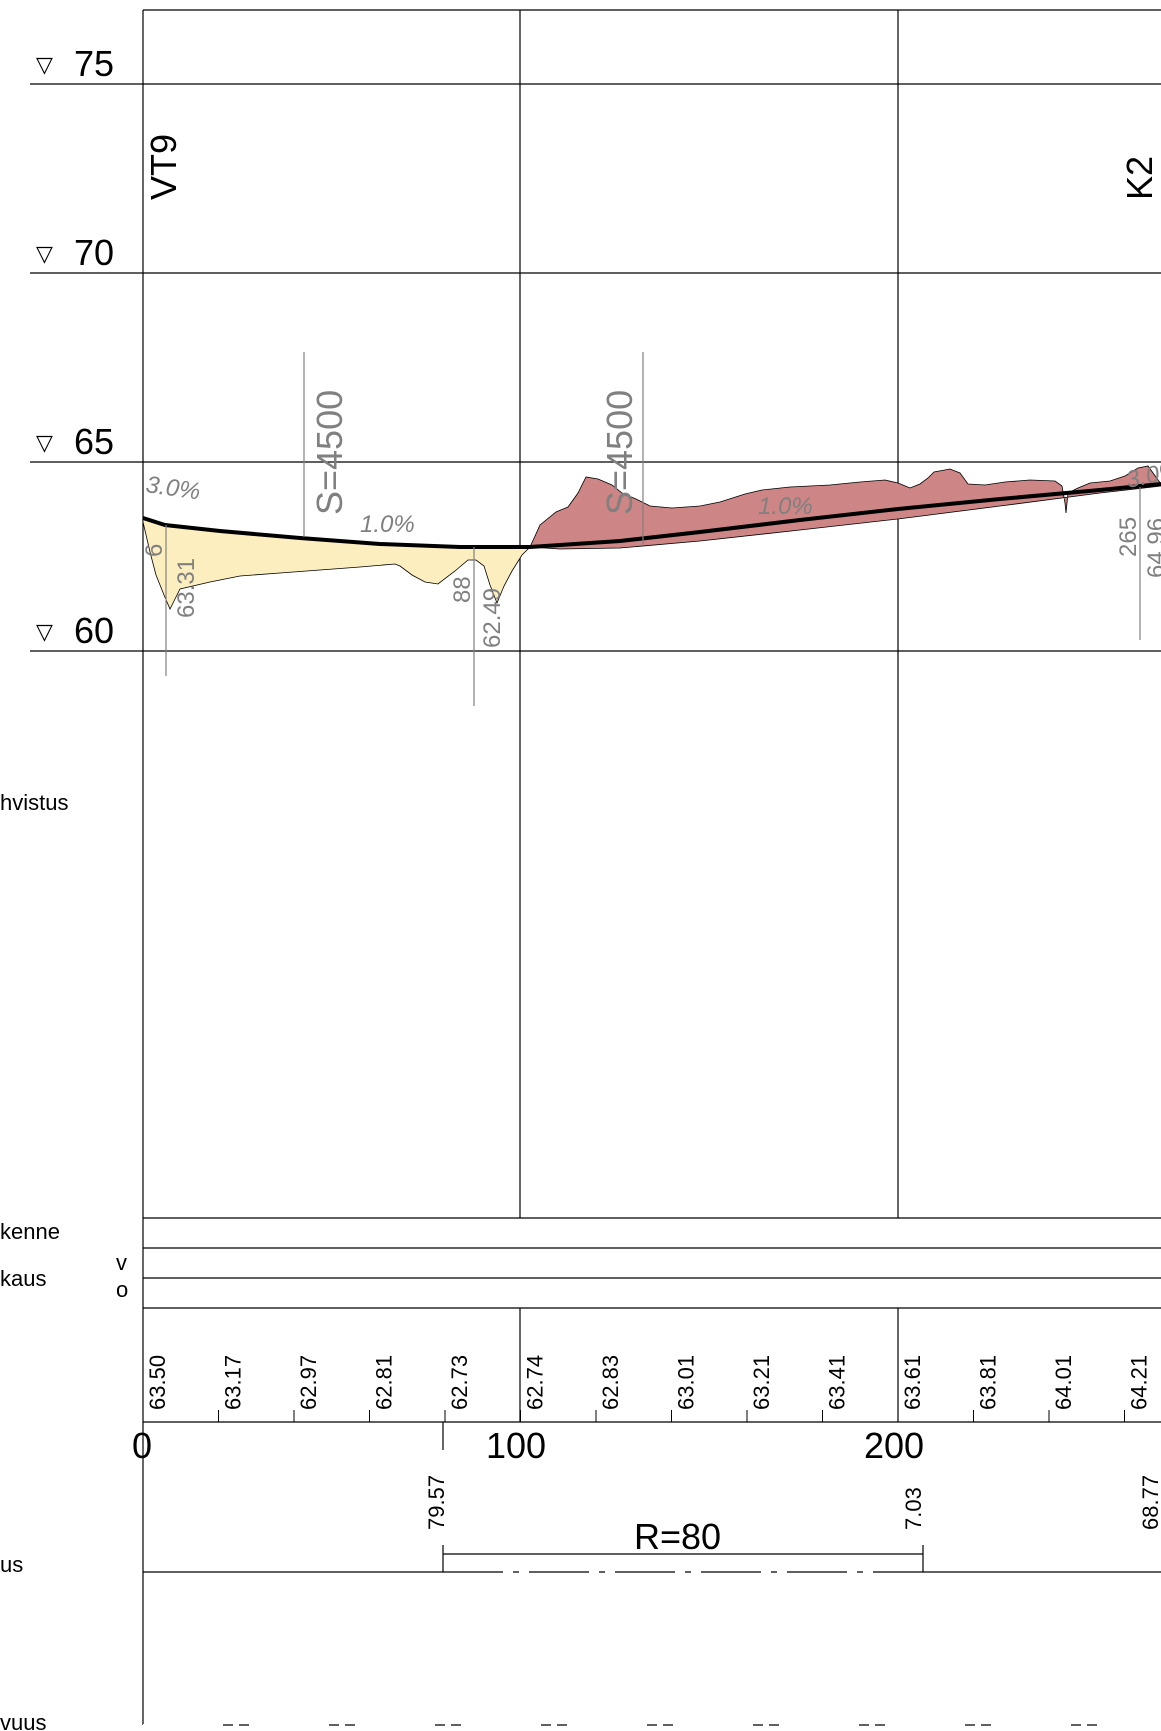 The image size is (1161, 1731). What do you see at coordinates (75, 347) in the screenshot?
I see `elevation-labels: ▽ 75 ▽ 70 ▽ 65 ▽ 60` at bounding box center [75, 347].